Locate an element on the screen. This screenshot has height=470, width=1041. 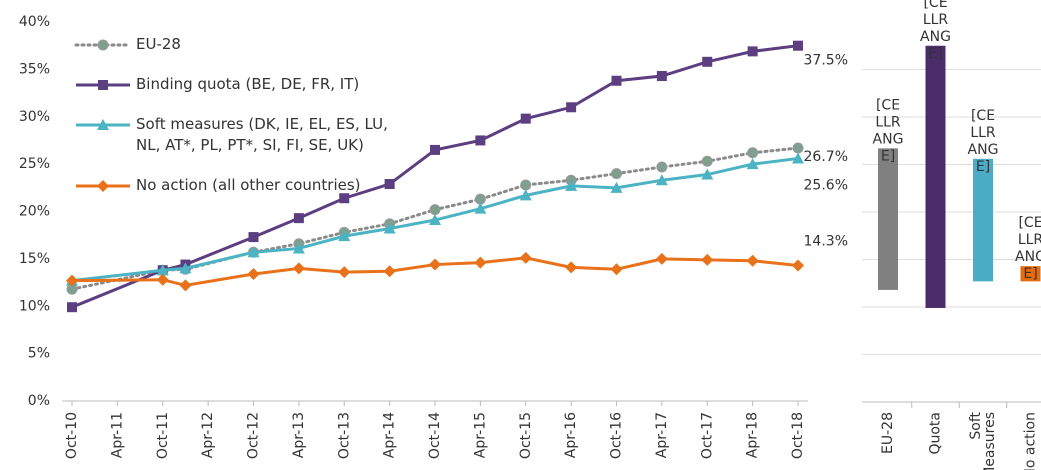
x-tick-label: No action is located at coordinates (1031, 441).